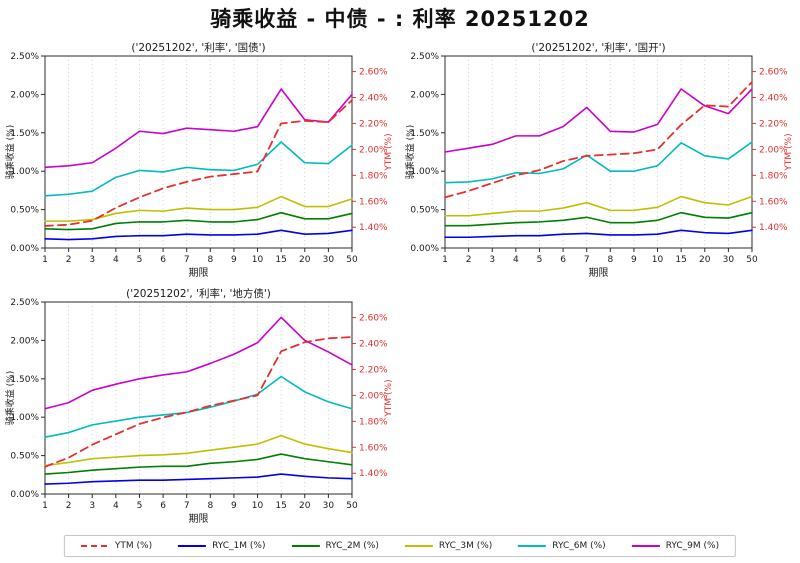 Image resolution: width=800 pixels, height=563 pixels. I want to click on legend-line-sample-ryc-1m, so click(192, 546).